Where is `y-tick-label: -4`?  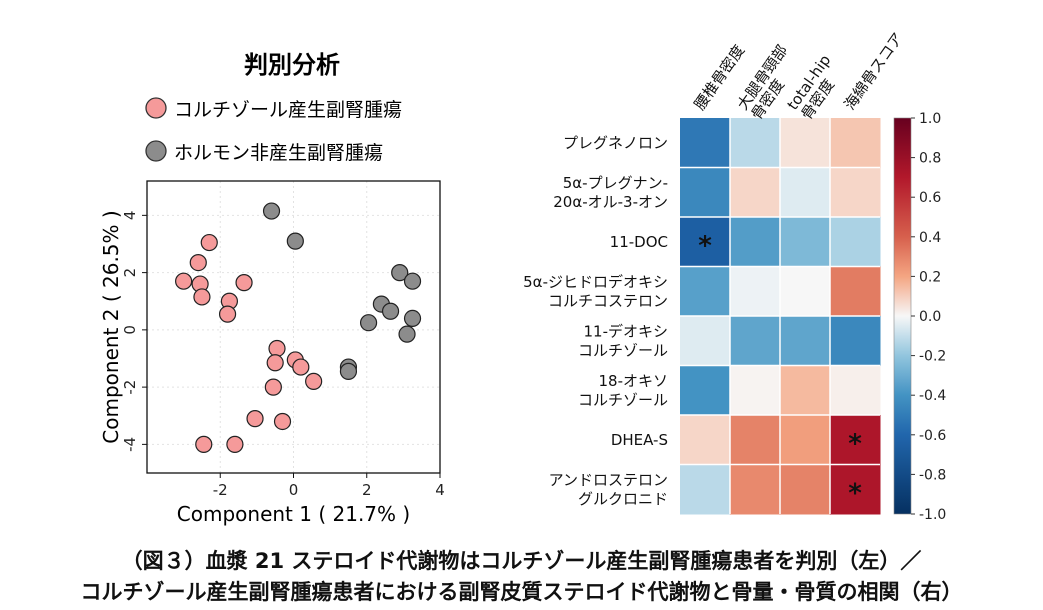 y-tick-label: -4 is located at coordinates (130, 444).